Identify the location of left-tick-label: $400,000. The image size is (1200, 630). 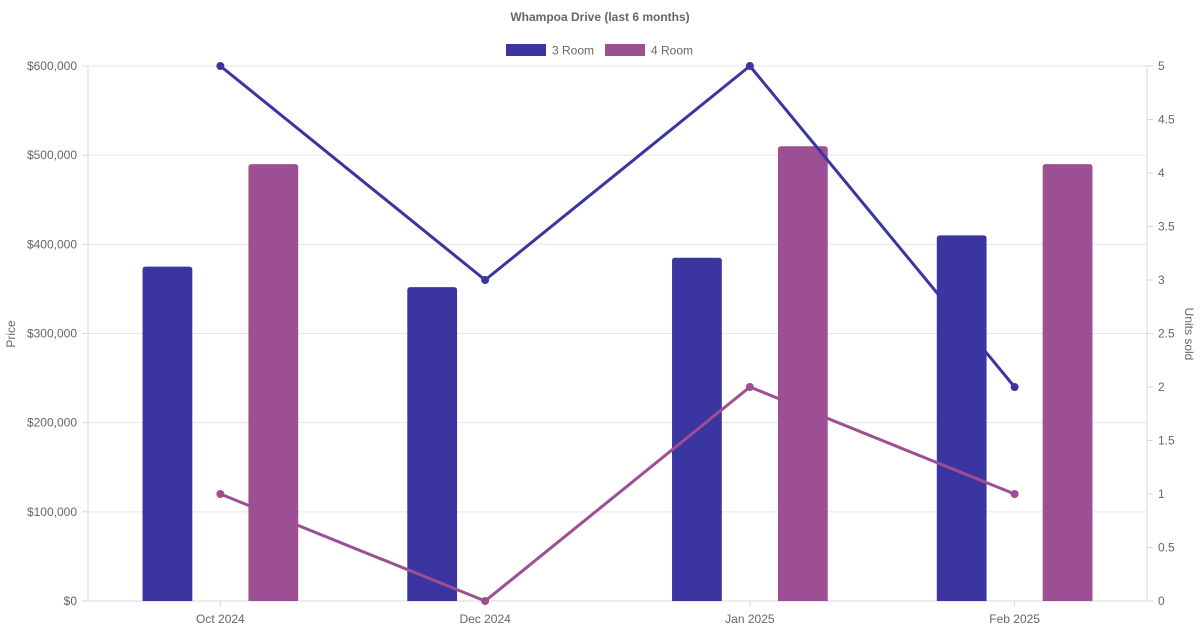
(52, 244).